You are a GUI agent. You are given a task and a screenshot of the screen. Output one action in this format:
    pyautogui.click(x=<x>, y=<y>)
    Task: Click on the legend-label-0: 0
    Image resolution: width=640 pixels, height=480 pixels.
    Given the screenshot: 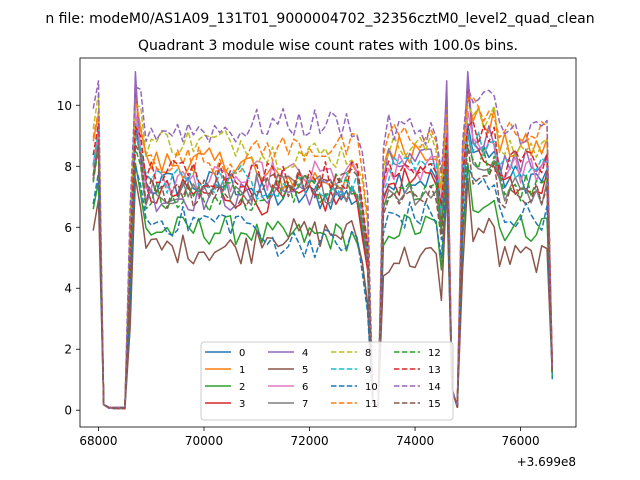 What is the action you would take?
    pyautogui.click(x=242, y=353)
    